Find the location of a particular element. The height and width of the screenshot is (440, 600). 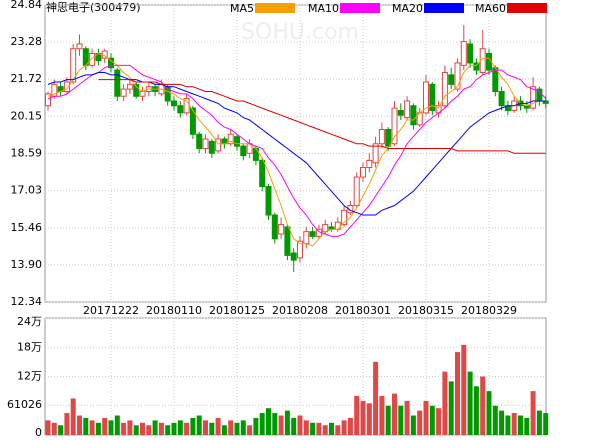

legend-label: MA10 is located at coordinates (323, 8).